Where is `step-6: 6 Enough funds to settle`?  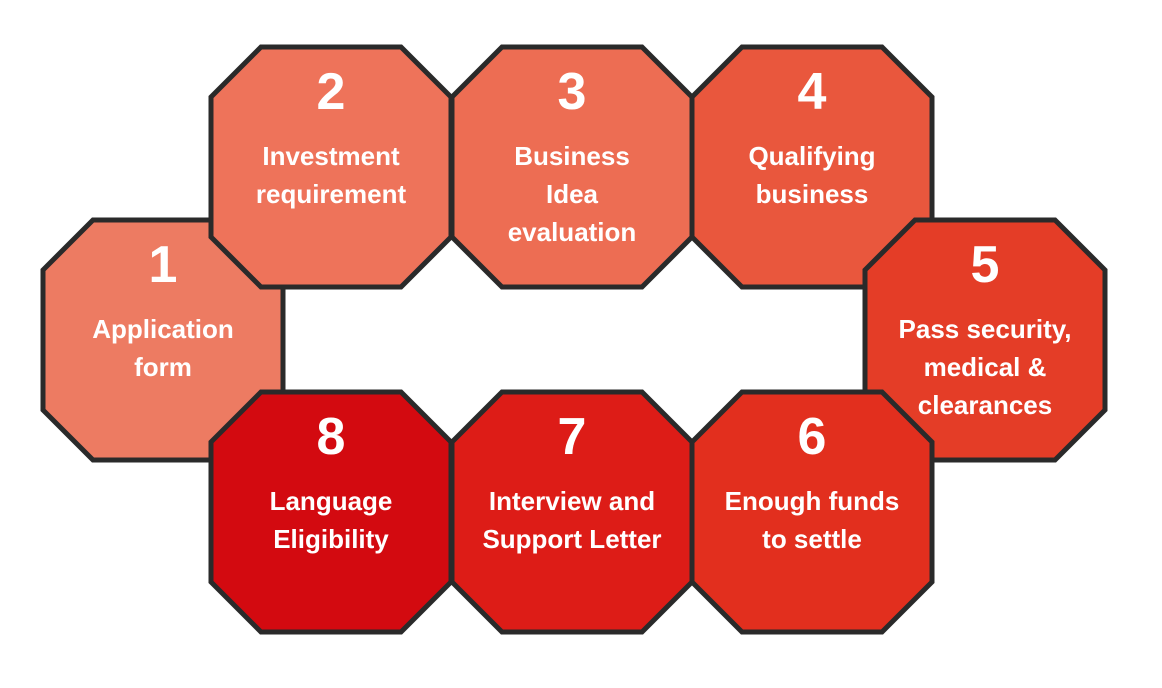
step-6: 6 Enough funds to settle is located at coordinates (812, 512).